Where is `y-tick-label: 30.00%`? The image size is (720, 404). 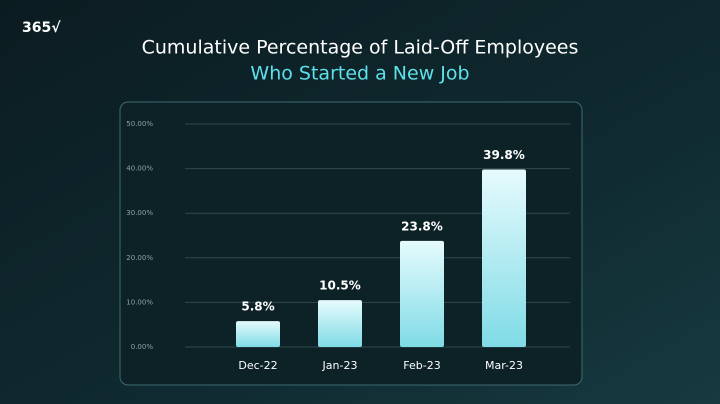
y-tick-label: 30.00% is located at coordinates (139, 213).